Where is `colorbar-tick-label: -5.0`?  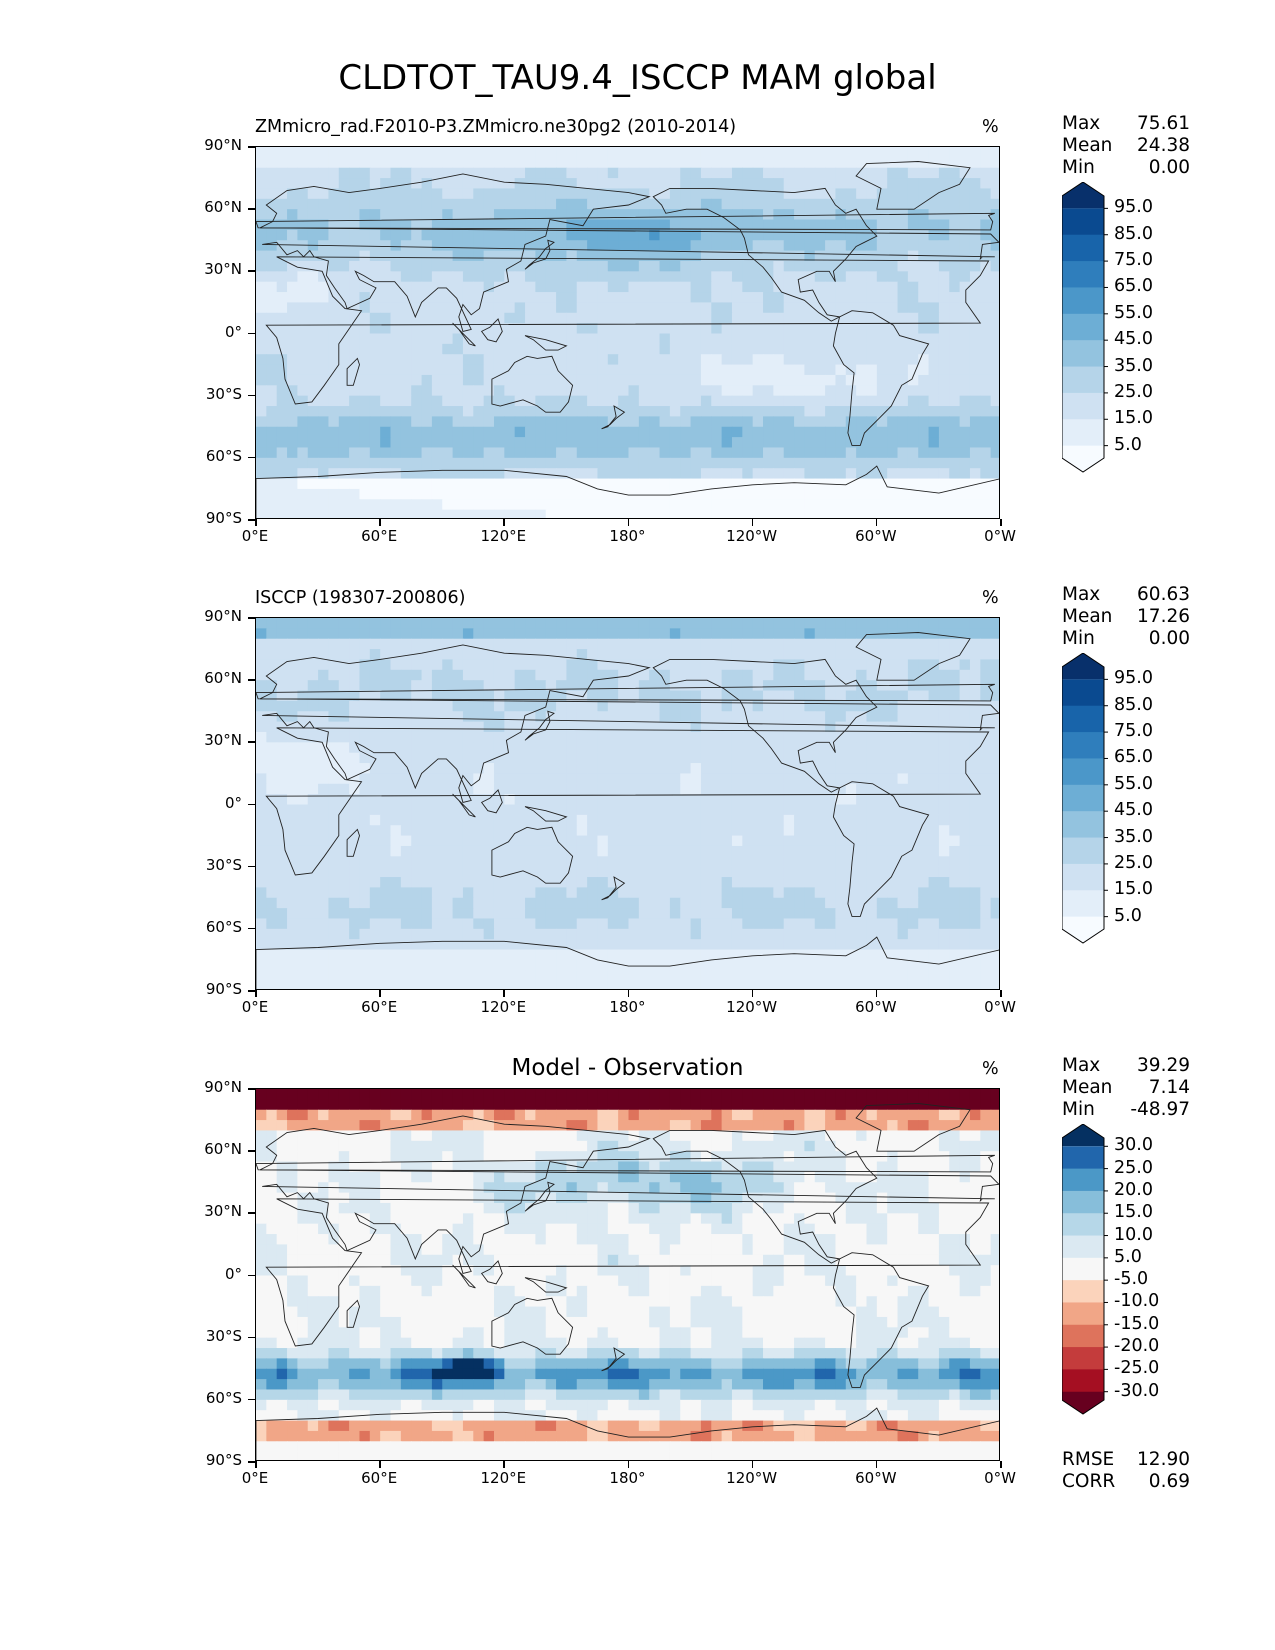 colorbar-tick-label: -5.0 is located at coordinates (1131, 1279).